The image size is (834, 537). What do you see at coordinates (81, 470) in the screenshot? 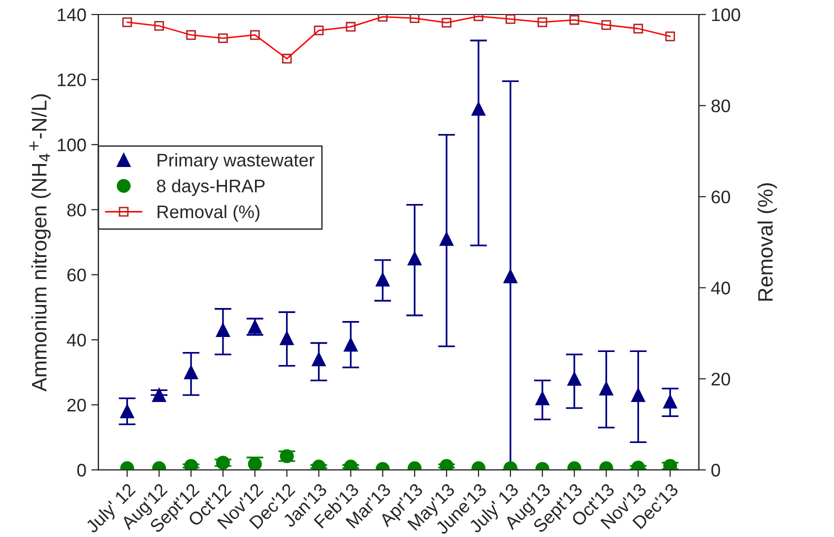
I see `y-tick-label: 0` at bounding box center [81, 470].